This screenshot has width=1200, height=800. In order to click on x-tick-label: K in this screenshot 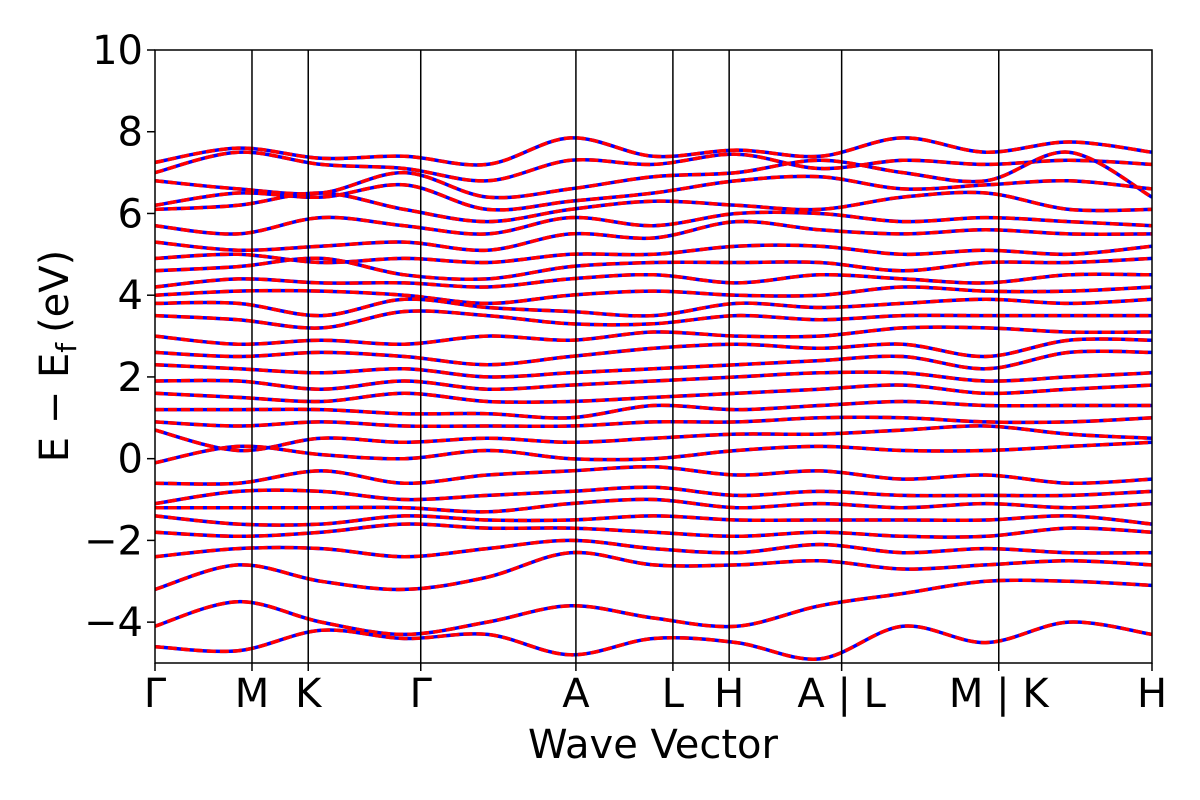, I will do `click(309, 694)`.